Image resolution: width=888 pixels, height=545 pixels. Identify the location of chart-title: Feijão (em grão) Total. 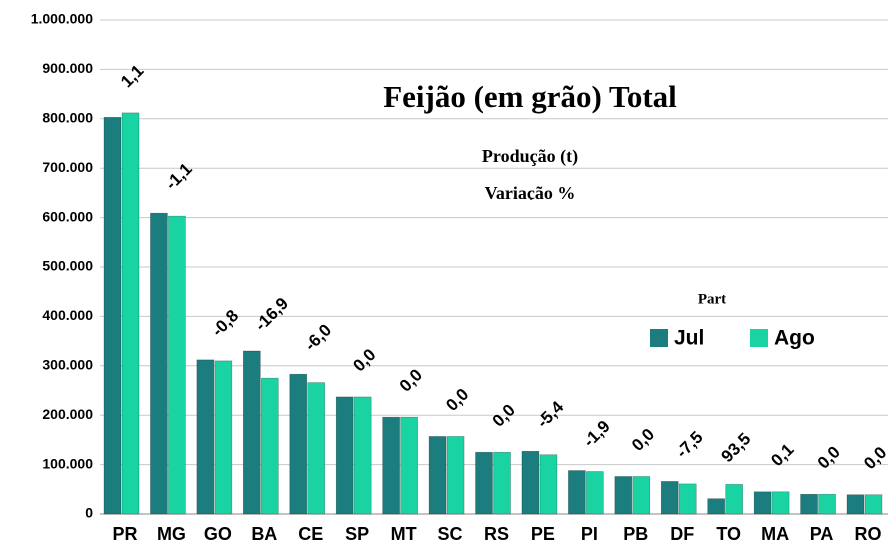
(530, 96).